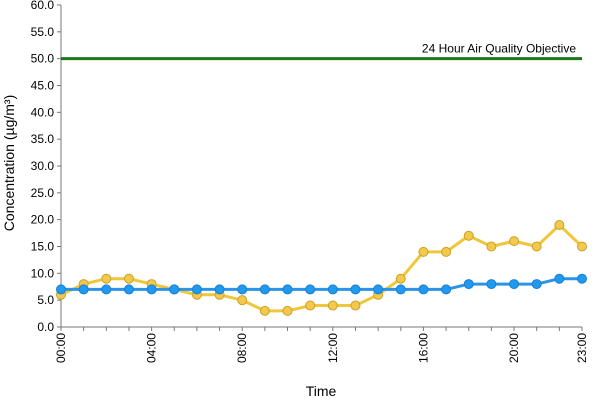 The image size is (600, 400). I want to click on y-tick-label: 15.0, so click(43, 247).